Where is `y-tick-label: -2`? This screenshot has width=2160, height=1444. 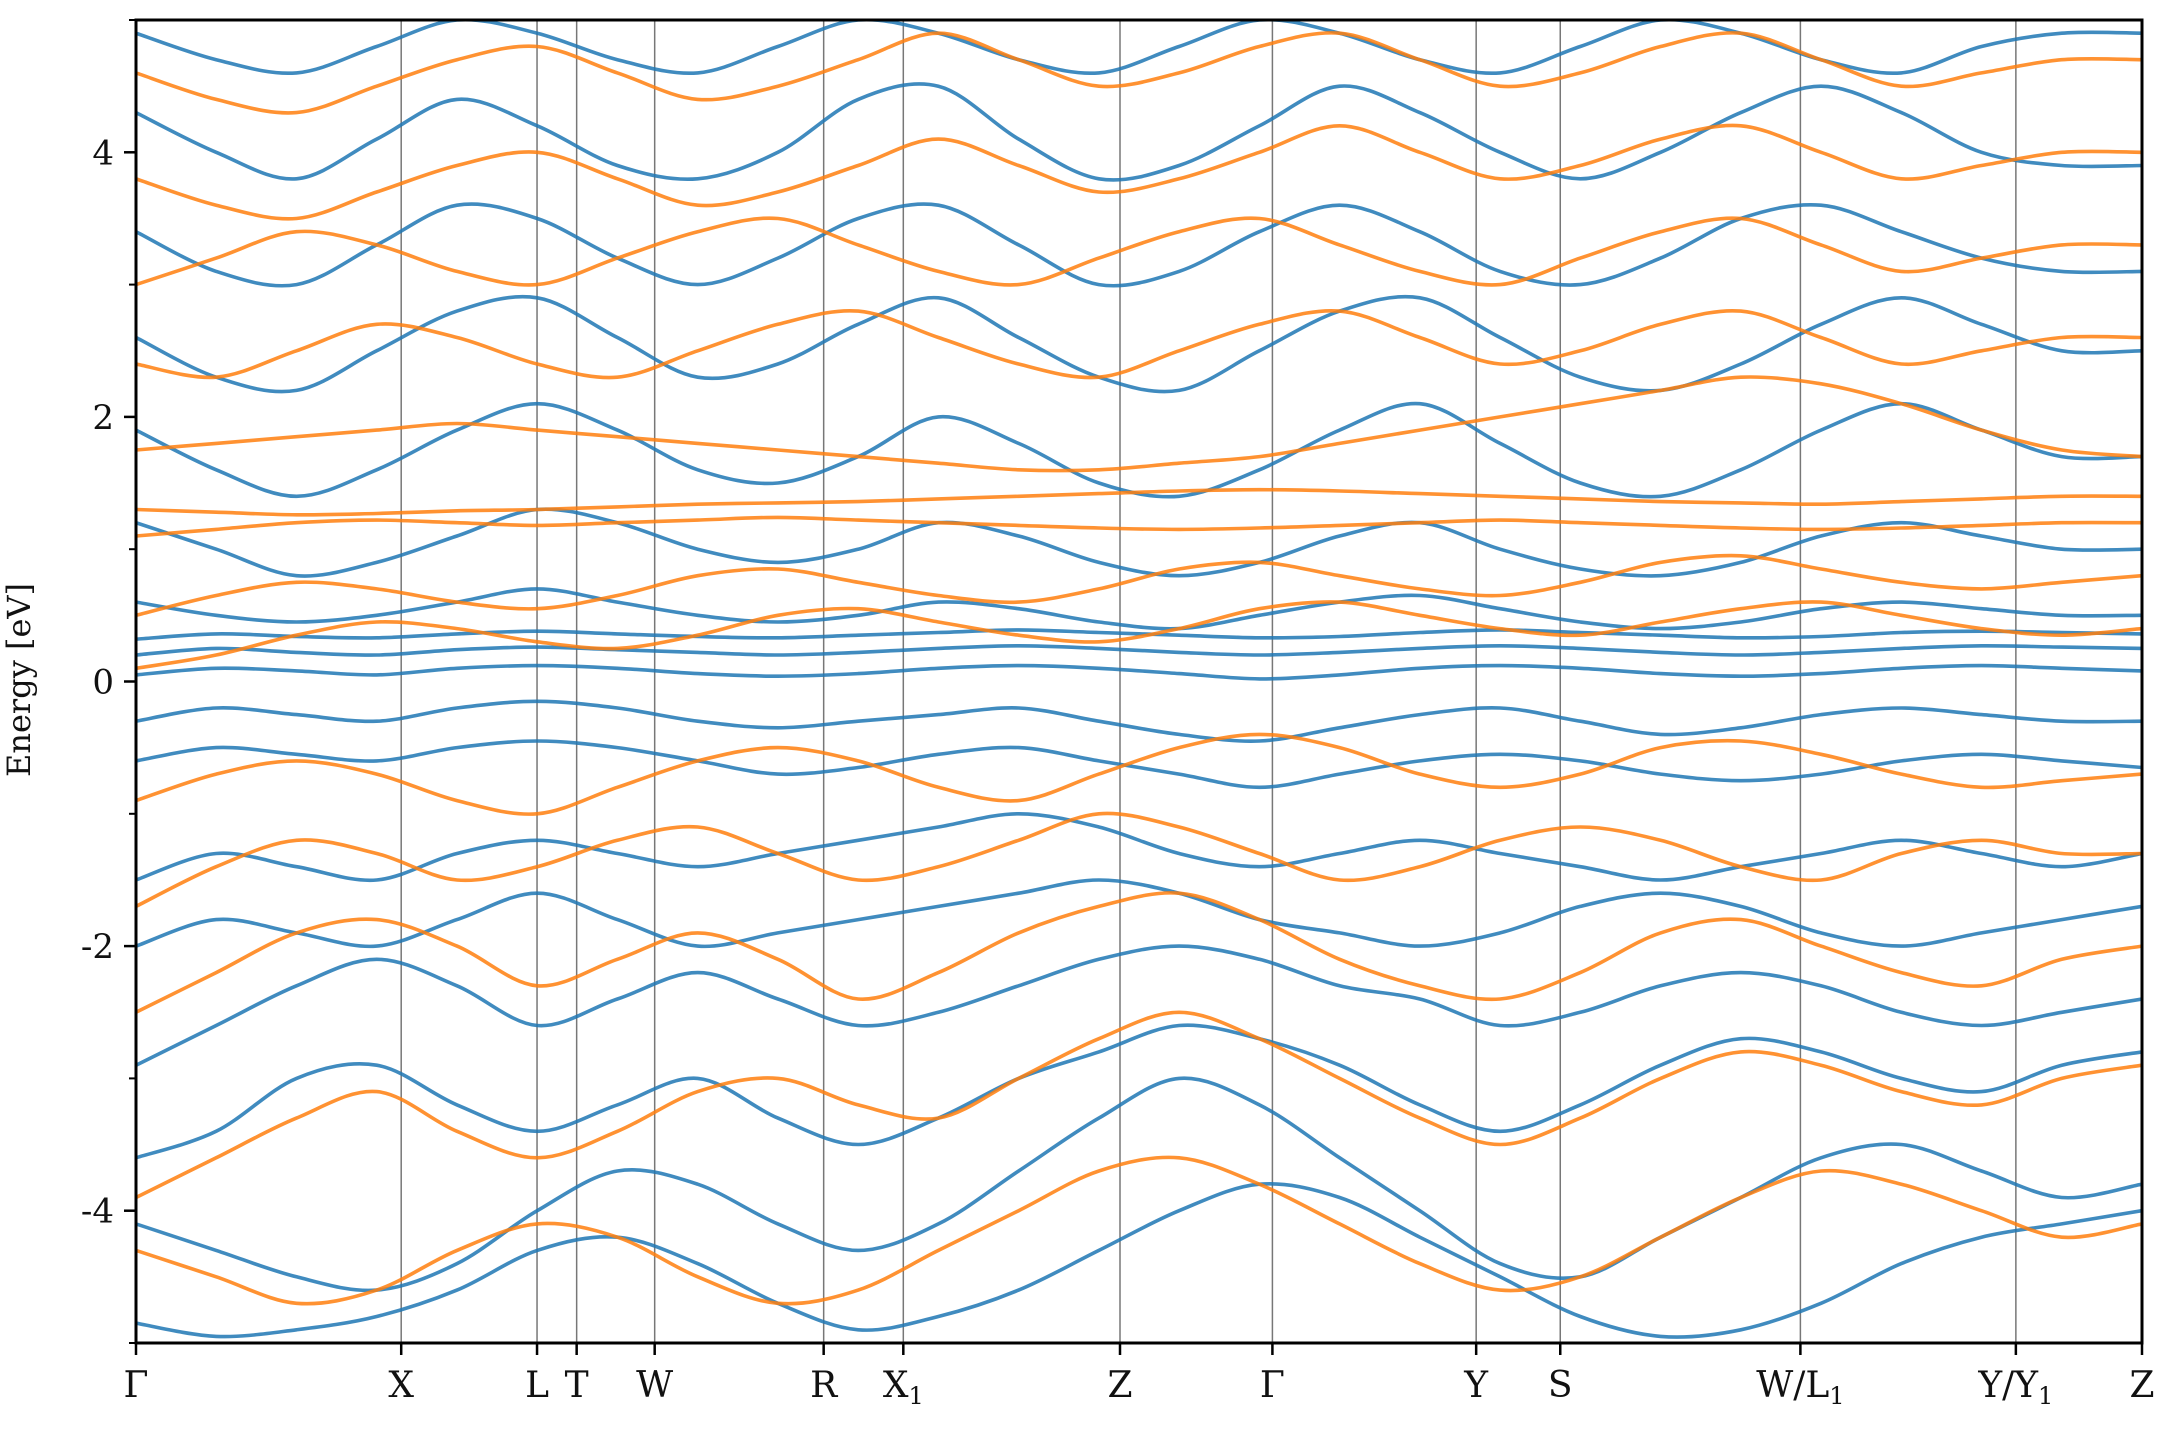 y-tick-label: -2 is located at coordinates (97, 947).